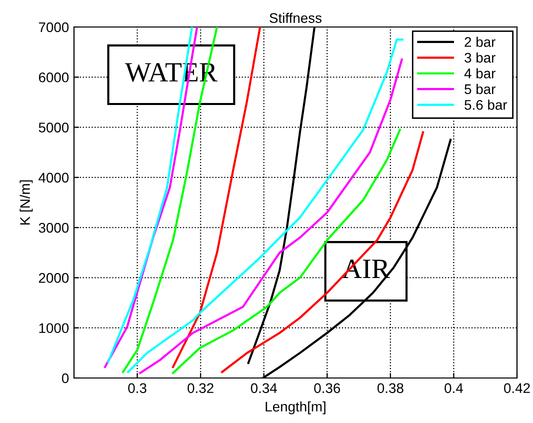 This screenshot has height=423, width=533. What do you see at coordinates (26, 202) in the screenshot?
I see `y-axis-title: K [N/m]` at bounding box center [26, 202].